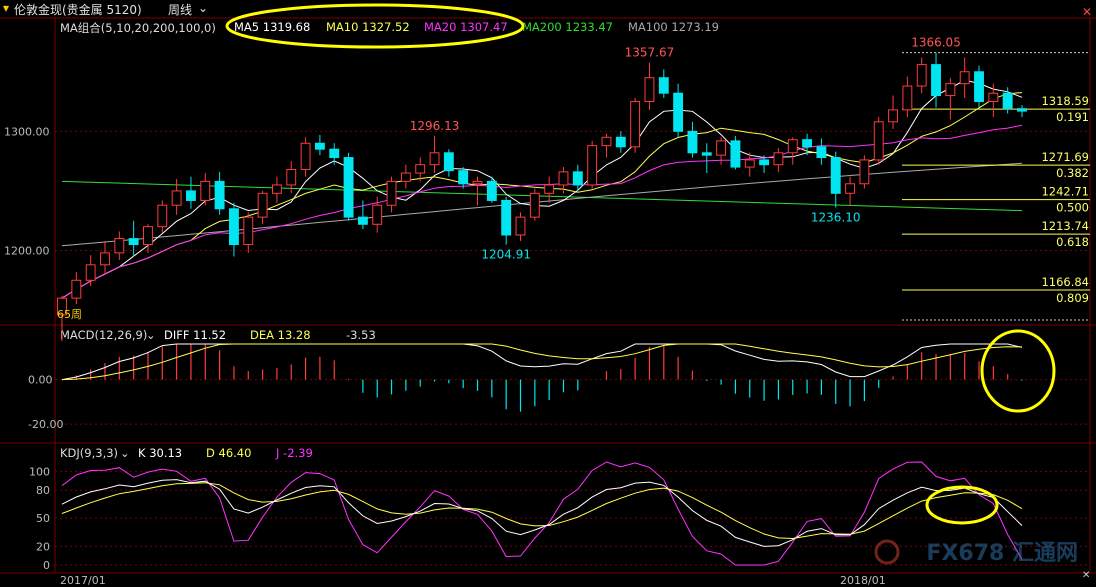  Describe the element at coordinates (361, 335) in the screenshot. I see `macd-hist-value: -3.53` at that location.